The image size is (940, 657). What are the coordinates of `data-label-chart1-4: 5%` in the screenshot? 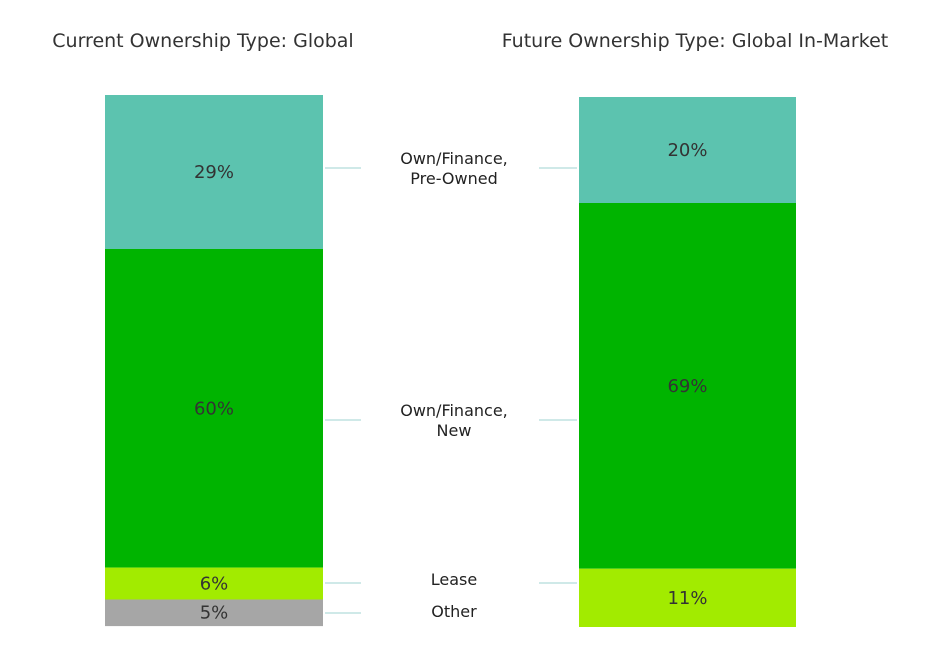 It's located at (214, 613).